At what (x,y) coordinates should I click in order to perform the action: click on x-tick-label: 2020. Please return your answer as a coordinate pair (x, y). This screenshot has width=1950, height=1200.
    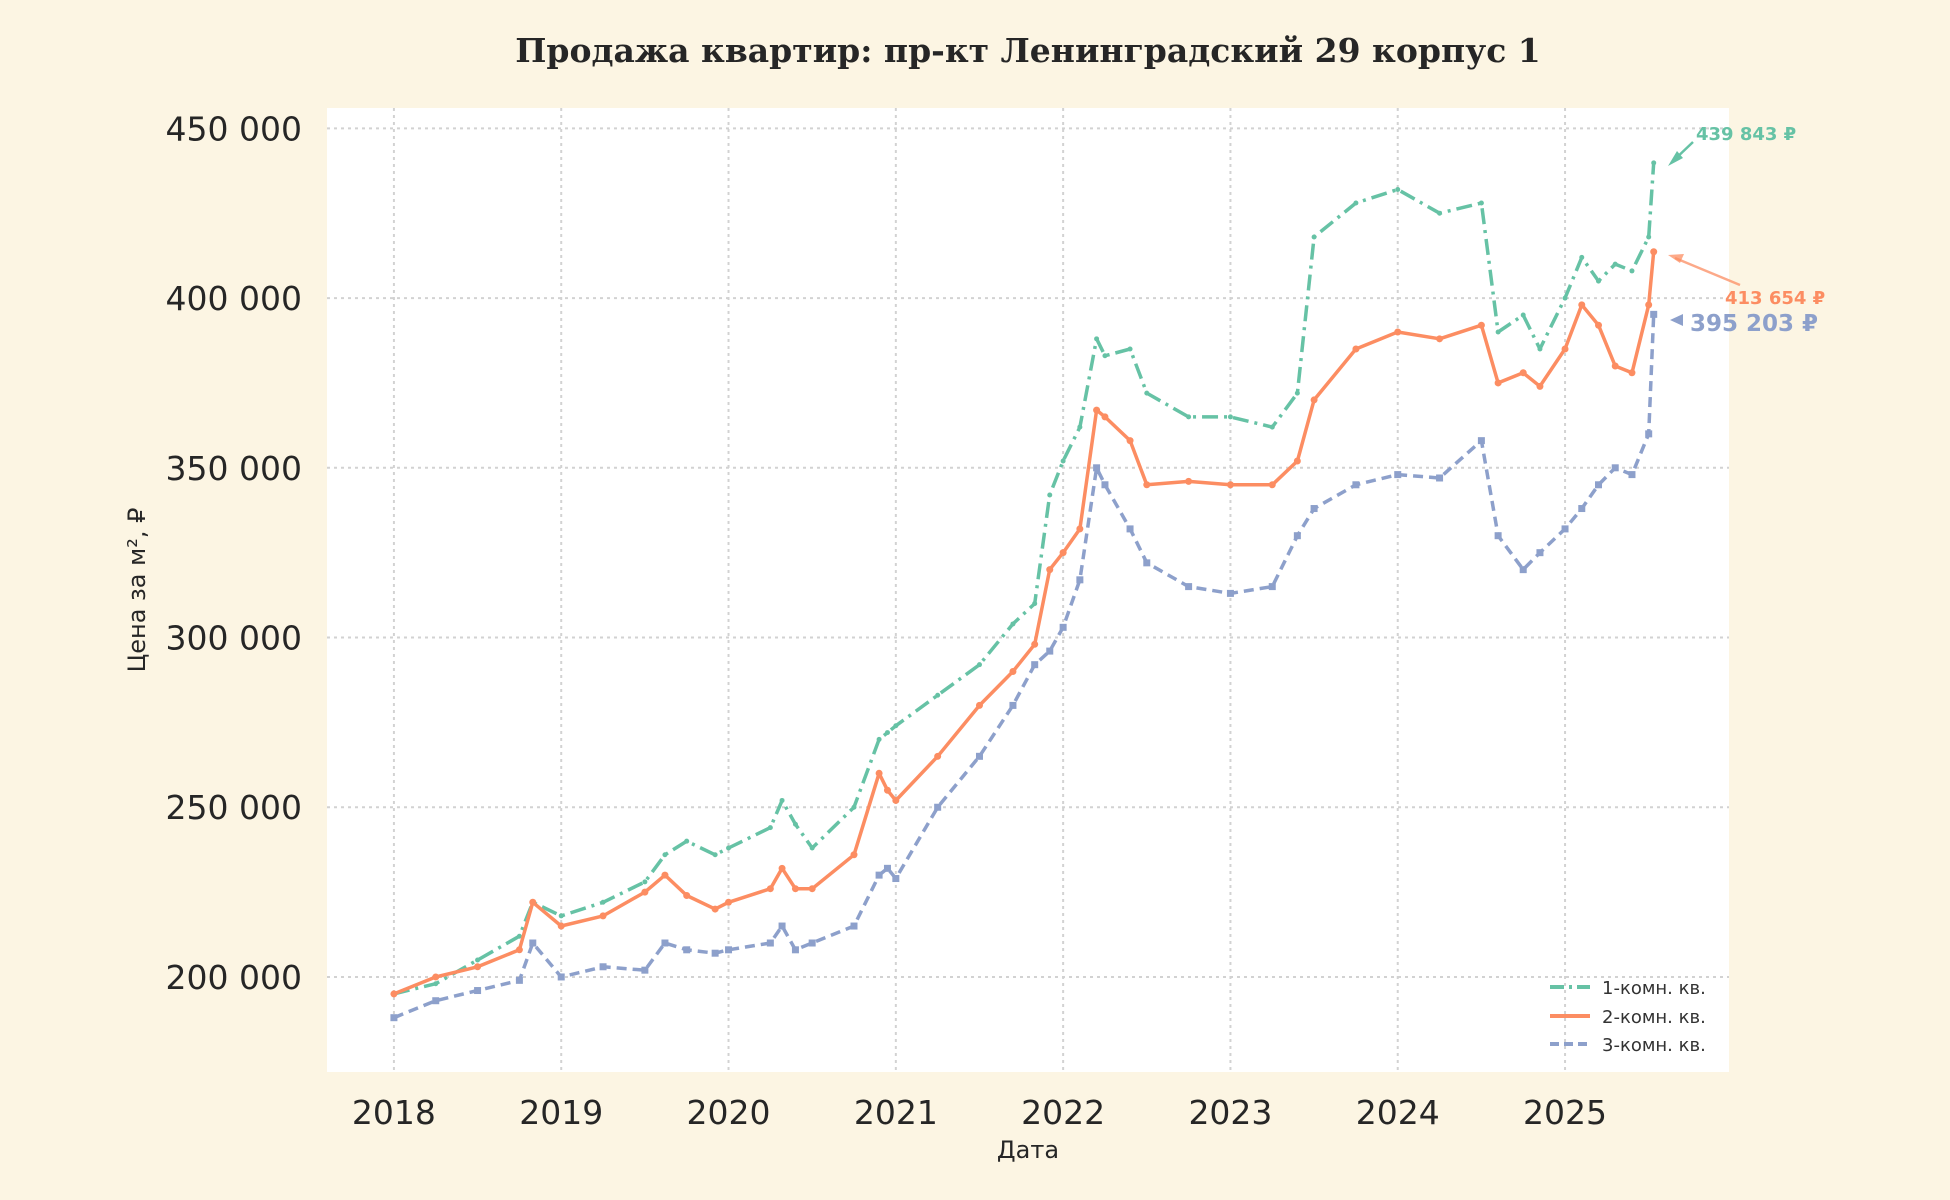
    Looking at the image, I should click on (729, 1112).